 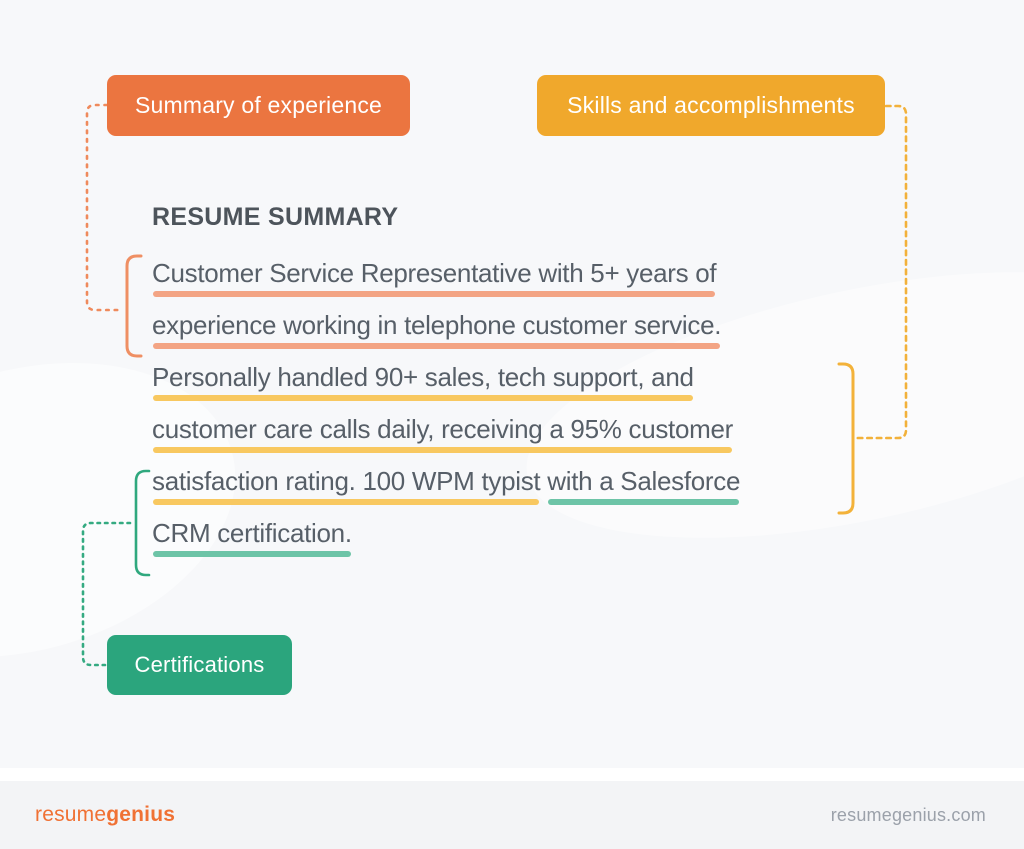 What do you see at coordinates (141, 814) in the screenshot?
I see `logo-bold-part: genius` at bounding box center [141, 814].